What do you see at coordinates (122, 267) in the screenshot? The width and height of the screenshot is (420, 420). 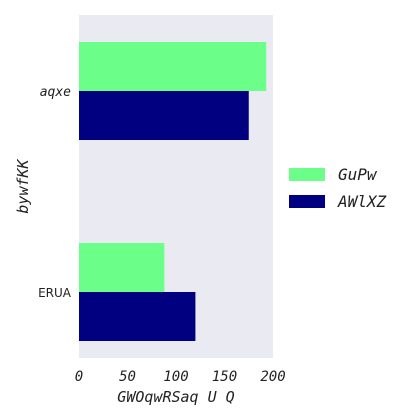 I see `bar-GuPw-ERUA` at bounding box center [122, 267].